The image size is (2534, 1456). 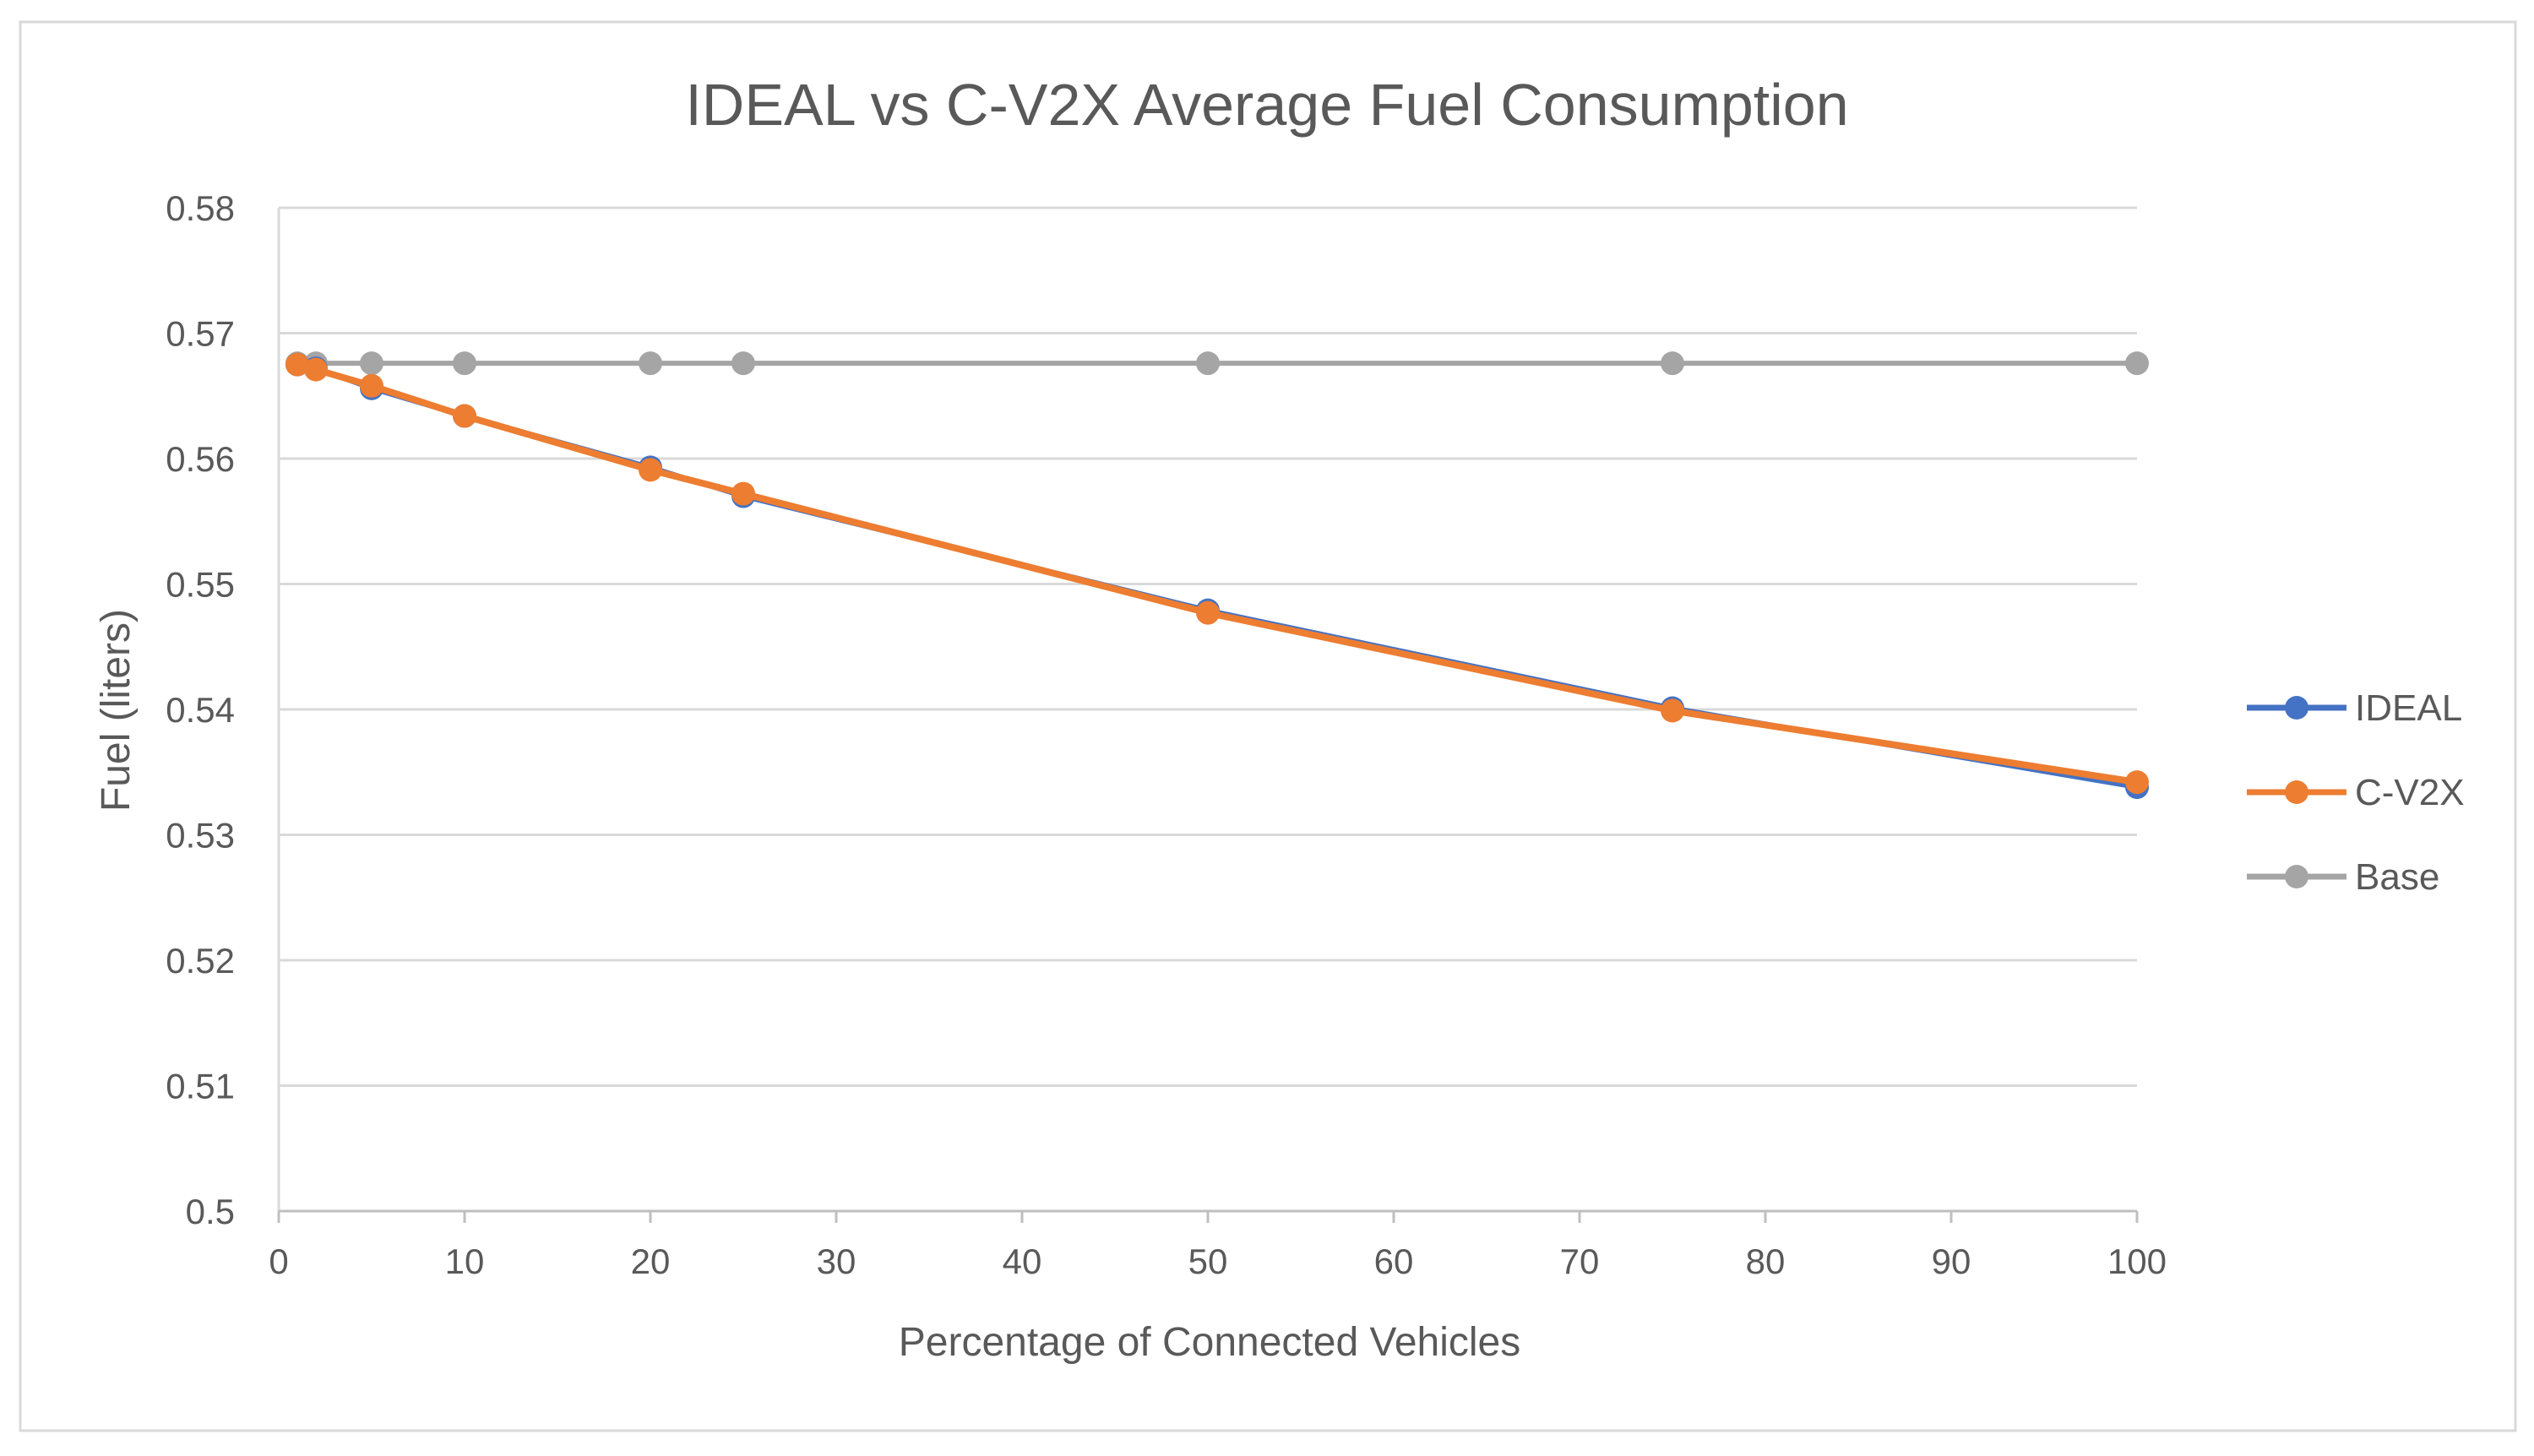 I want to click on legend: IDEAL C-V2X Base, so click(x=2356, y=792).